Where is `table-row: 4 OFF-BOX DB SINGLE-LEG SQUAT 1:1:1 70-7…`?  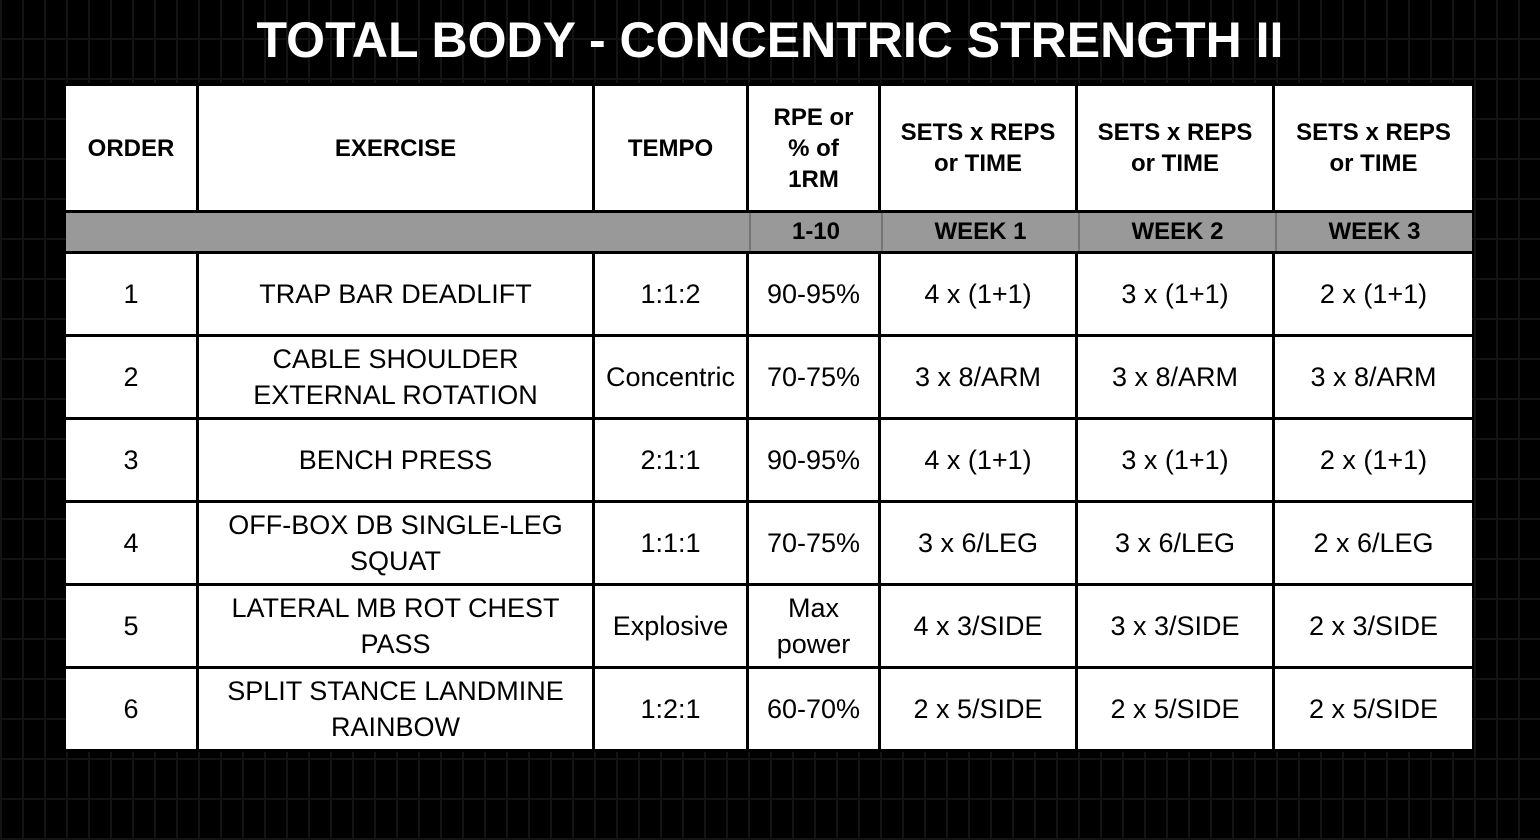
table-row: 4 OFF-BOX DB SINGLE-LEG SQUAT 1:1:1 70-7… is located at coordinates (769, 544).